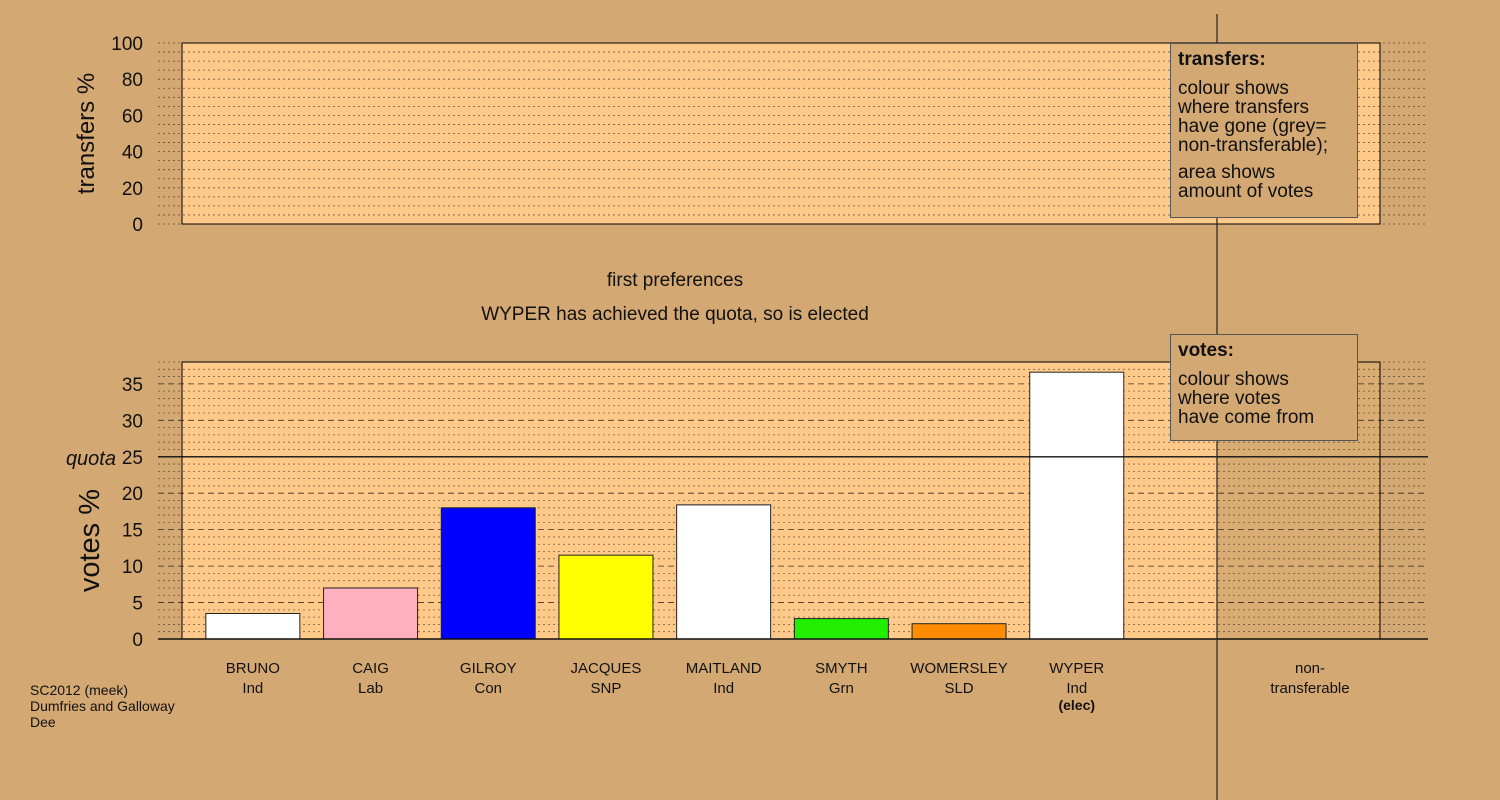  Describe the element at coordinates (1206, 350) in the screenshot. I see `votes-legend-title: votes:` at that location.